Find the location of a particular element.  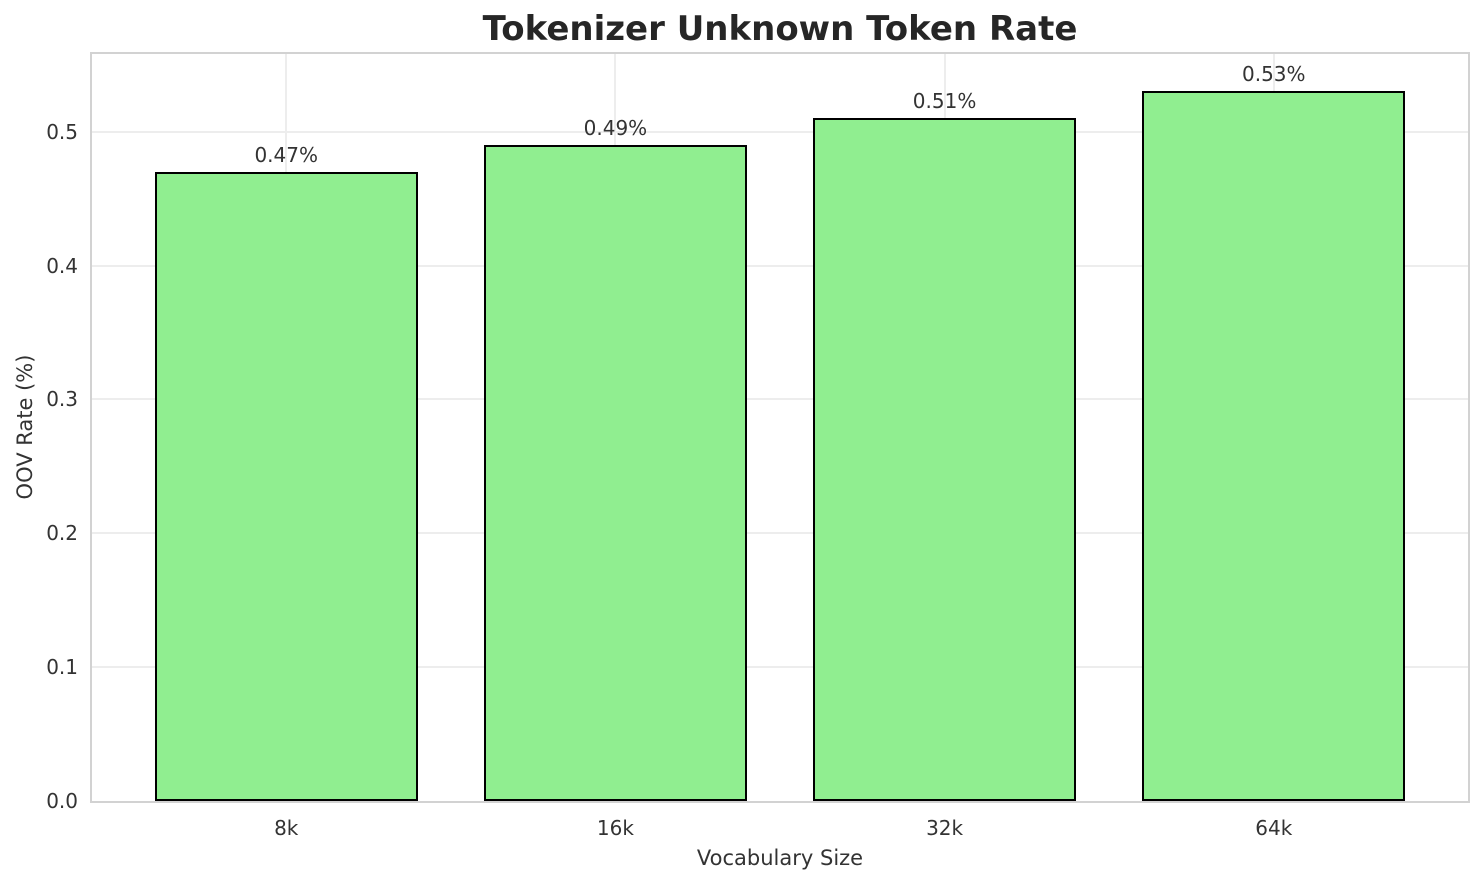

y-axis-label: OOV Rate (%) is located at coordinates (25, 427).